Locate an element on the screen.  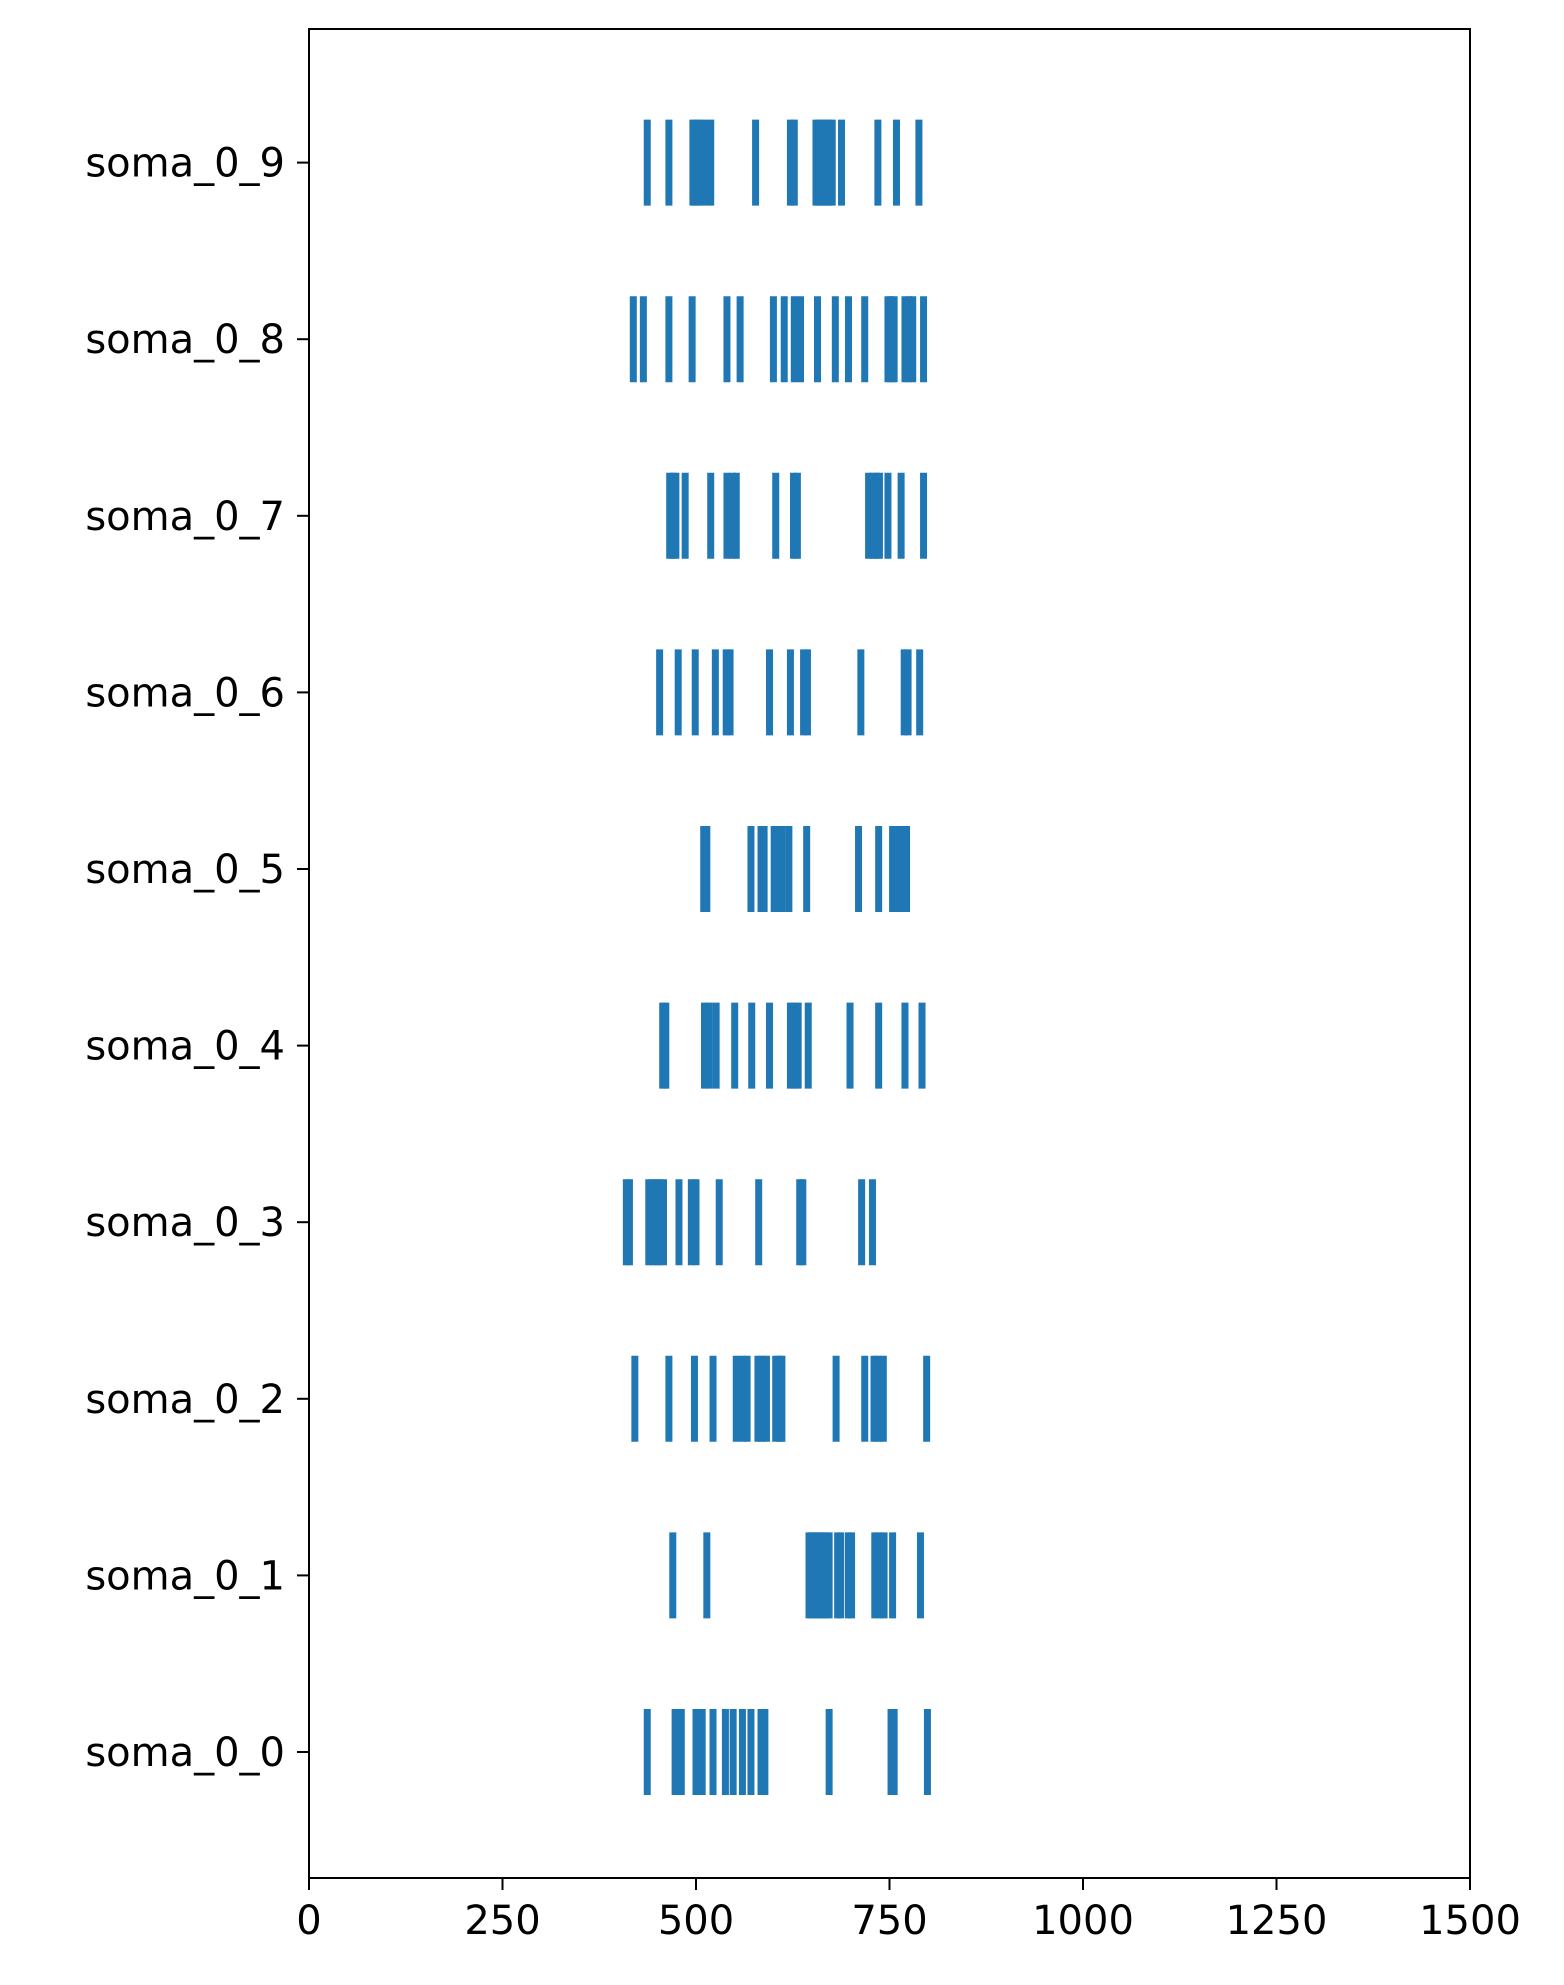
y-tick-label: soma_0_1 is located at coordinates (185, 1576).